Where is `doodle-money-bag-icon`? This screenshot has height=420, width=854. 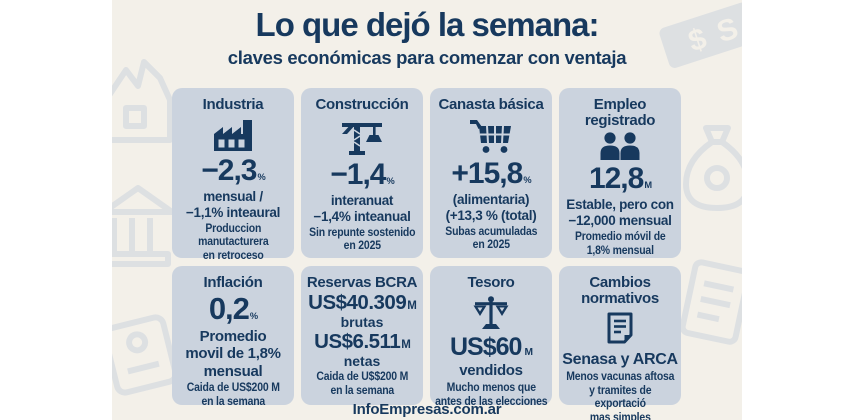 doodle-money-bag-icon is located at coordinates (710, 168).